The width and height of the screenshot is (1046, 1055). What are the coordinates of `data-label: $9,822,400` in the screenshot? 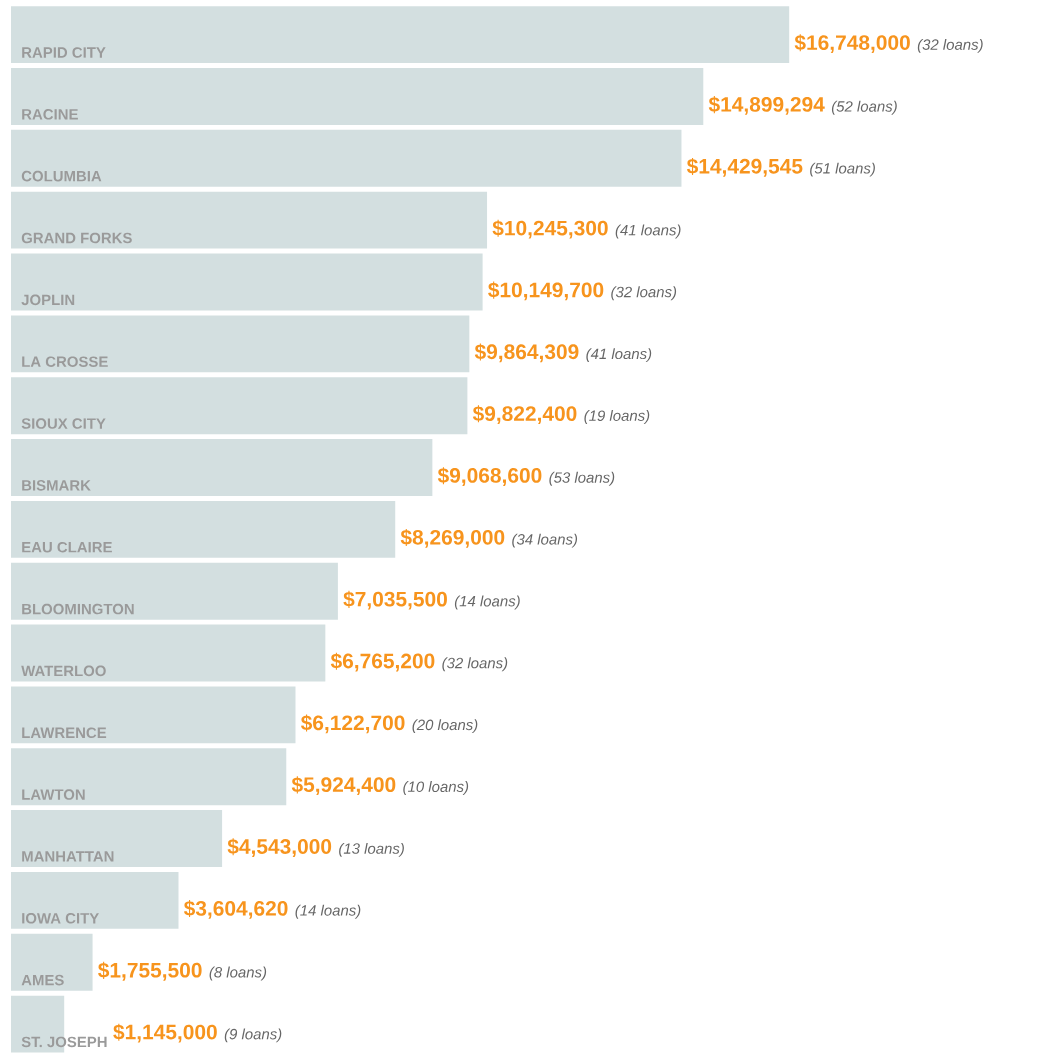 It's located at (524, 415).